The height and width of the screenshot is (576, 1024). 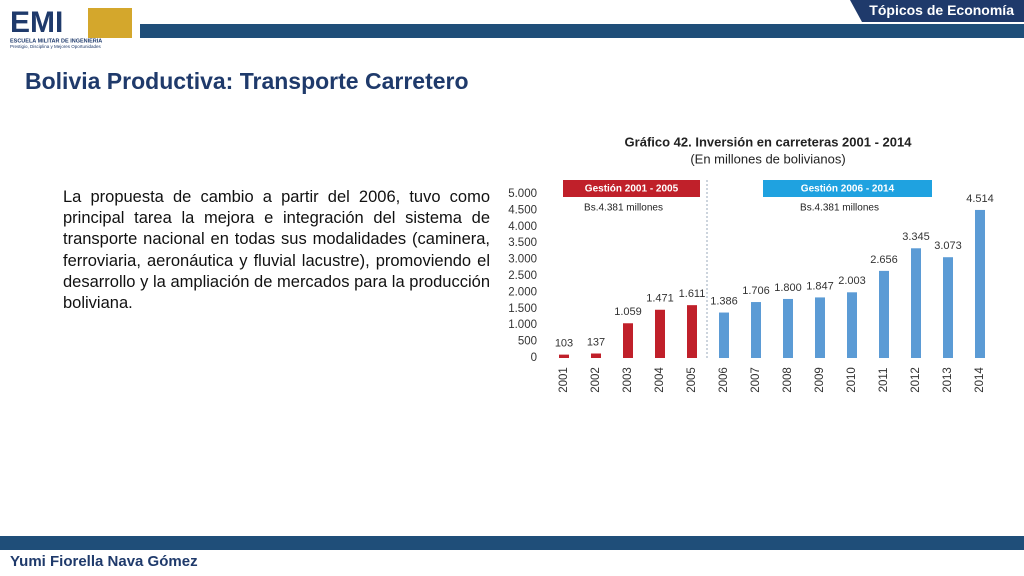 What do you see at coordinates (36, 22) in the screenshot?
I see `logo-text: EMI` at bounding box center [36, 22].